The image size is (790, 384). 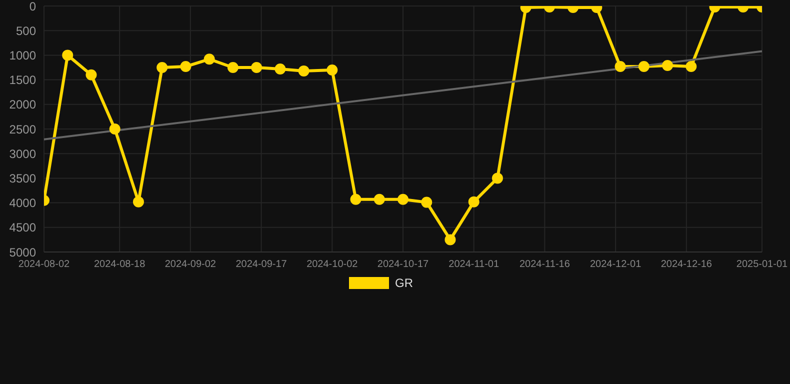 I want to click on y-tick-label: 2500, so click(x=22, y=129).